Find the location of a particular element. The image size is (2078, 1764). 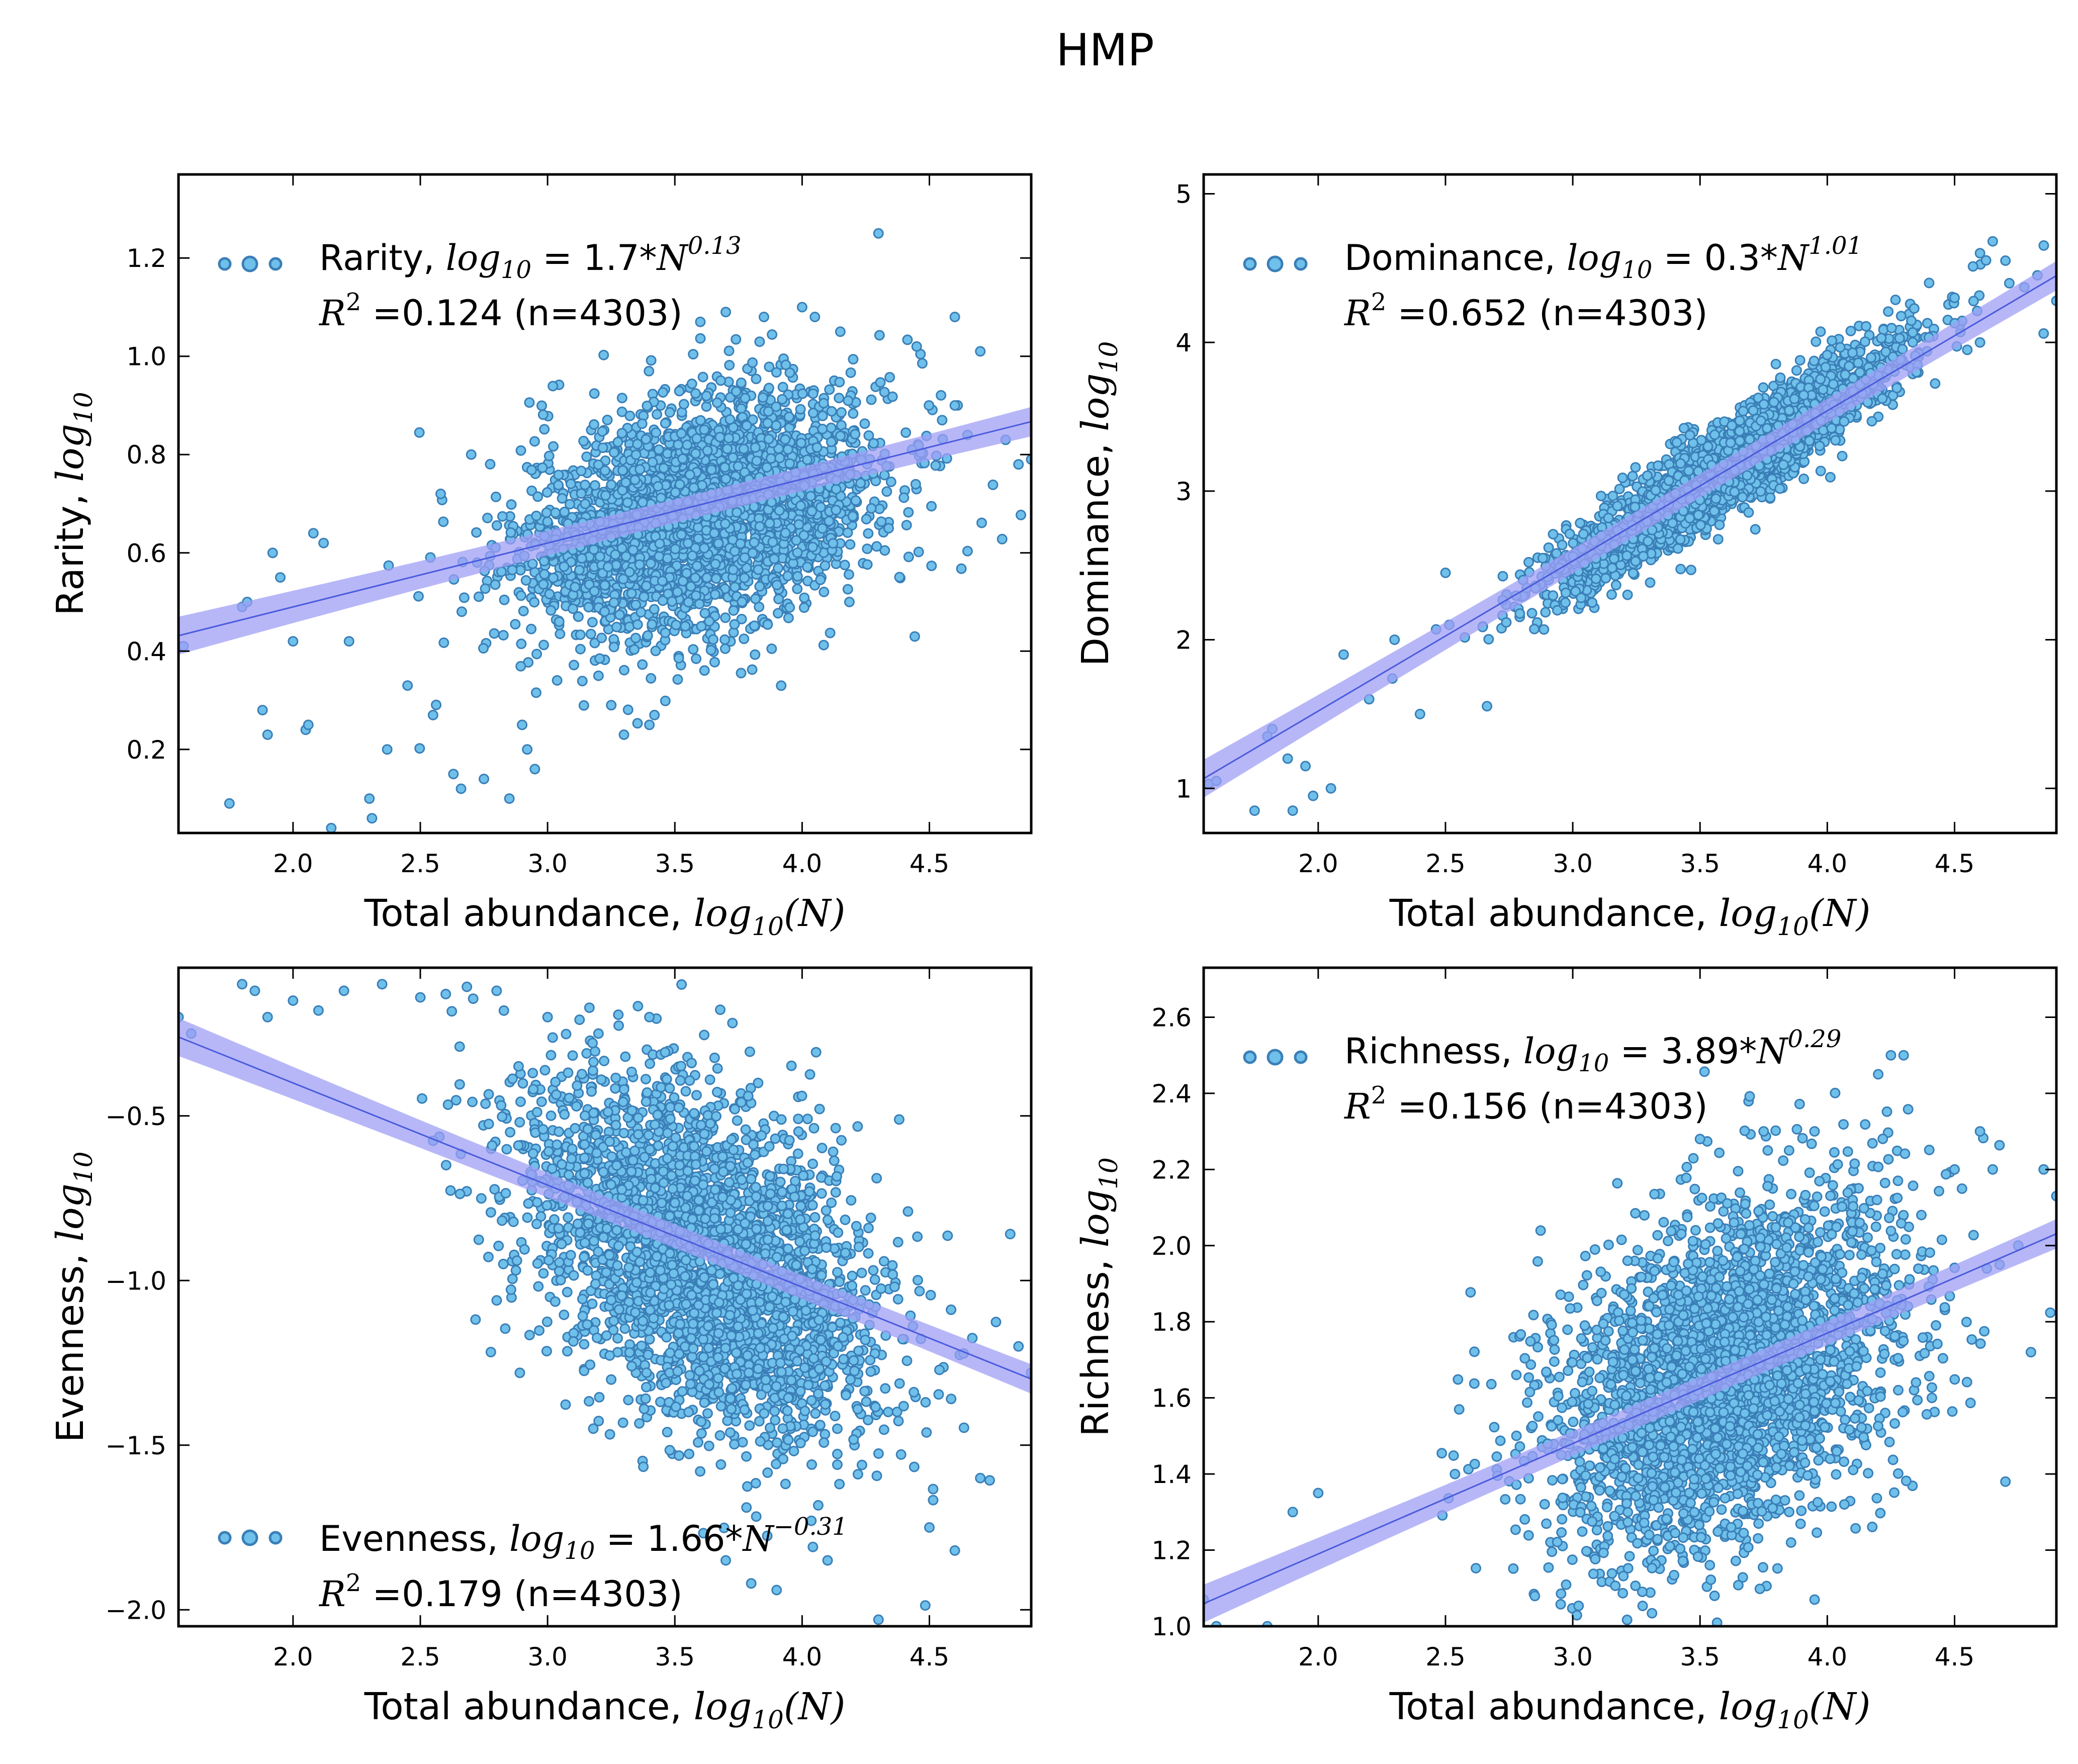

plot-area is located at coordinates (604, 530).